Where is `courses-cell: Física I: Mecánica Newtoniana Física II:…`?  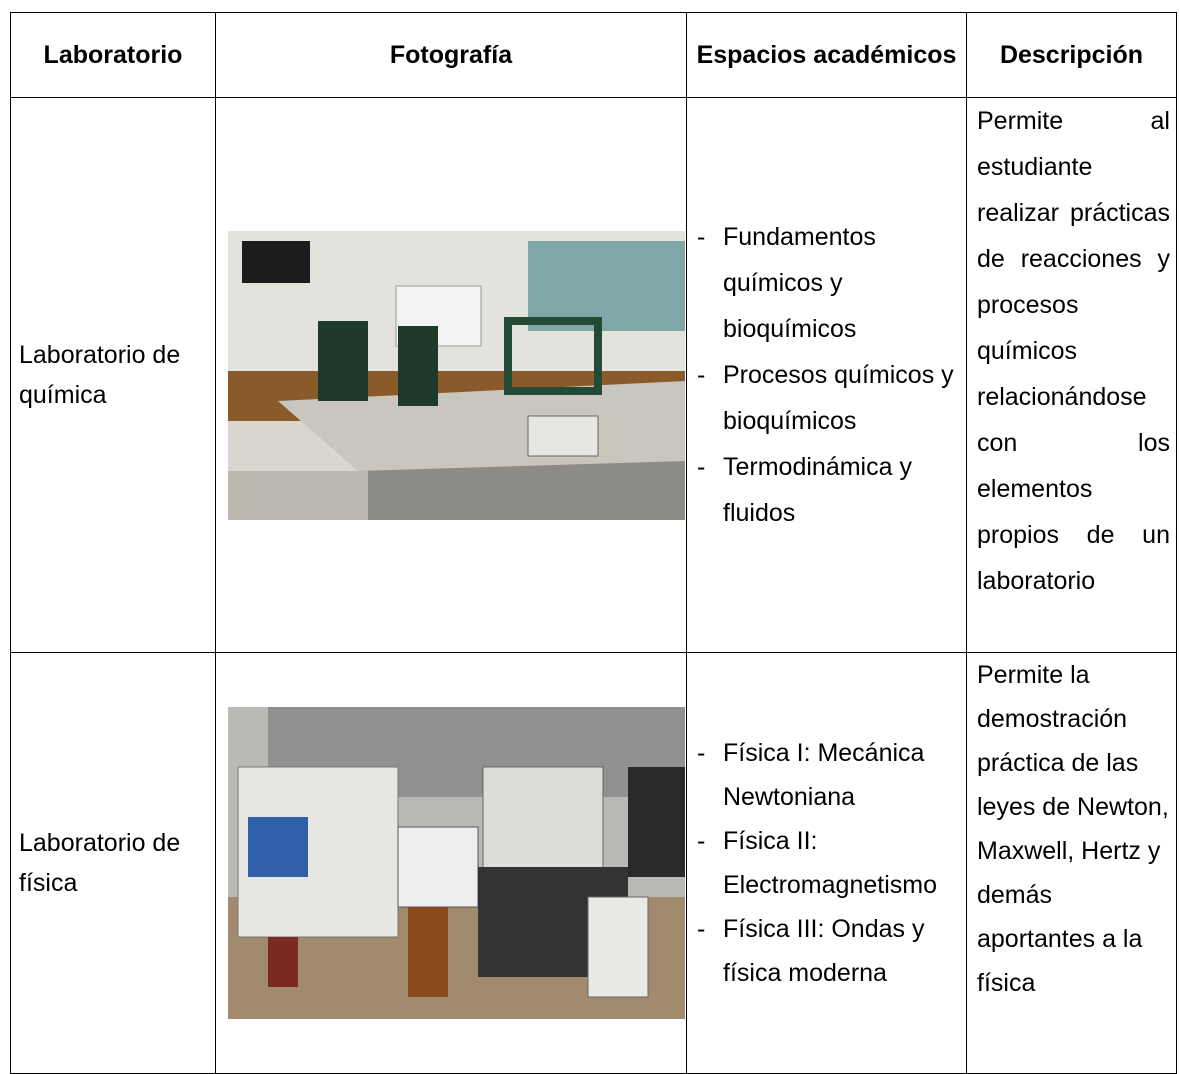 courses-cell: Física I: Mecánica Newtoniana Física II:… is located at coordinates (826, 863).